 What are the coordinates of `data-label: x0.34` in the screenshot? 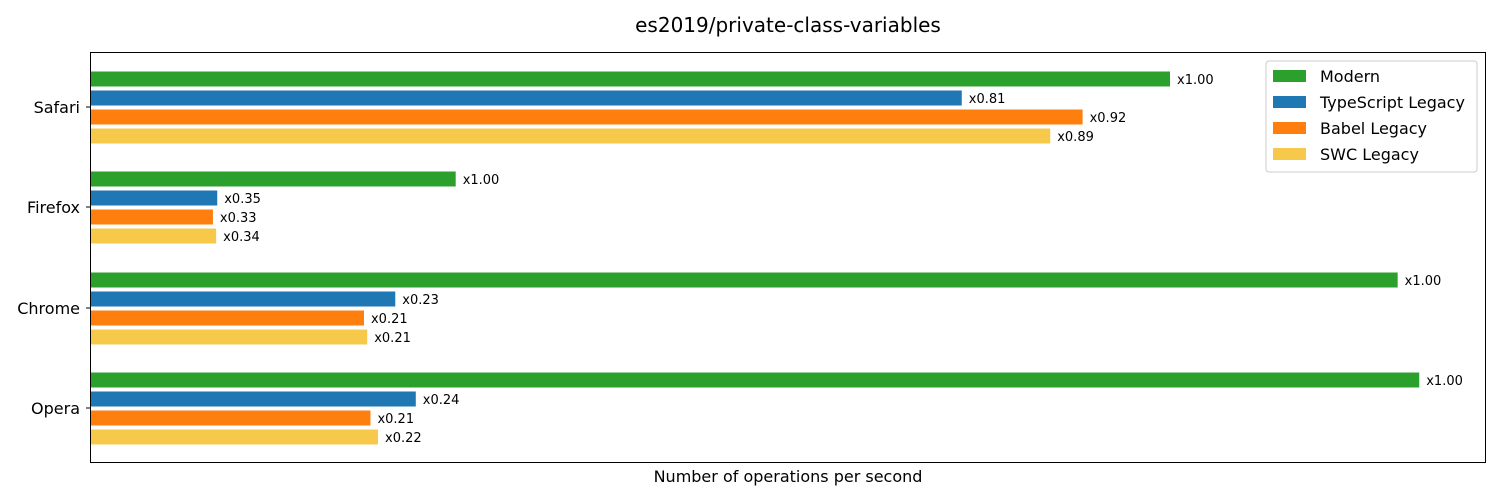 It's located at (241, 237).